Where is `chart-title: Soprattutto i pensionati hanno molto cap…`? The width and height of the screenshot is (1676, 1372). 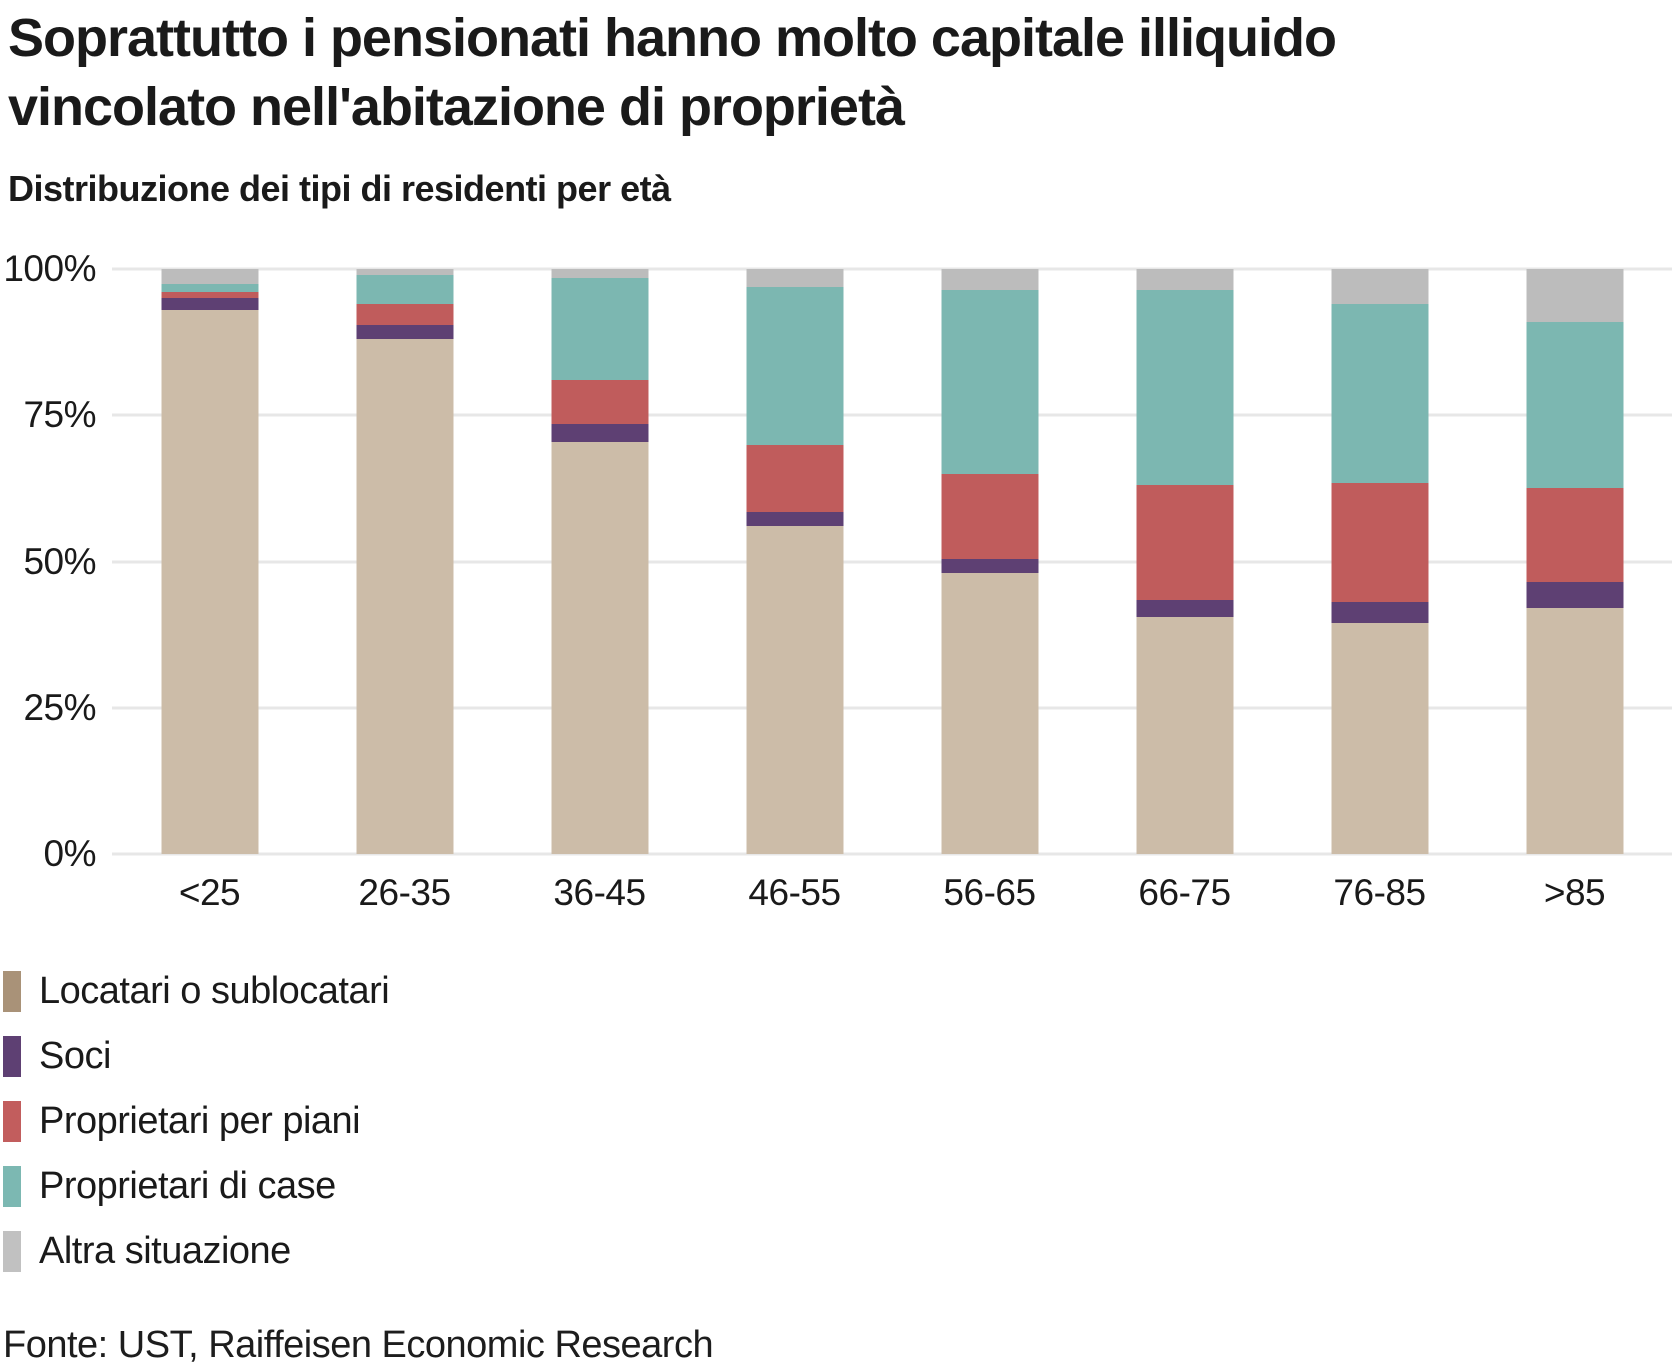
chart-title: Soprattutto i pensionati hanno molto cap… is located at coordinates (758, 73).